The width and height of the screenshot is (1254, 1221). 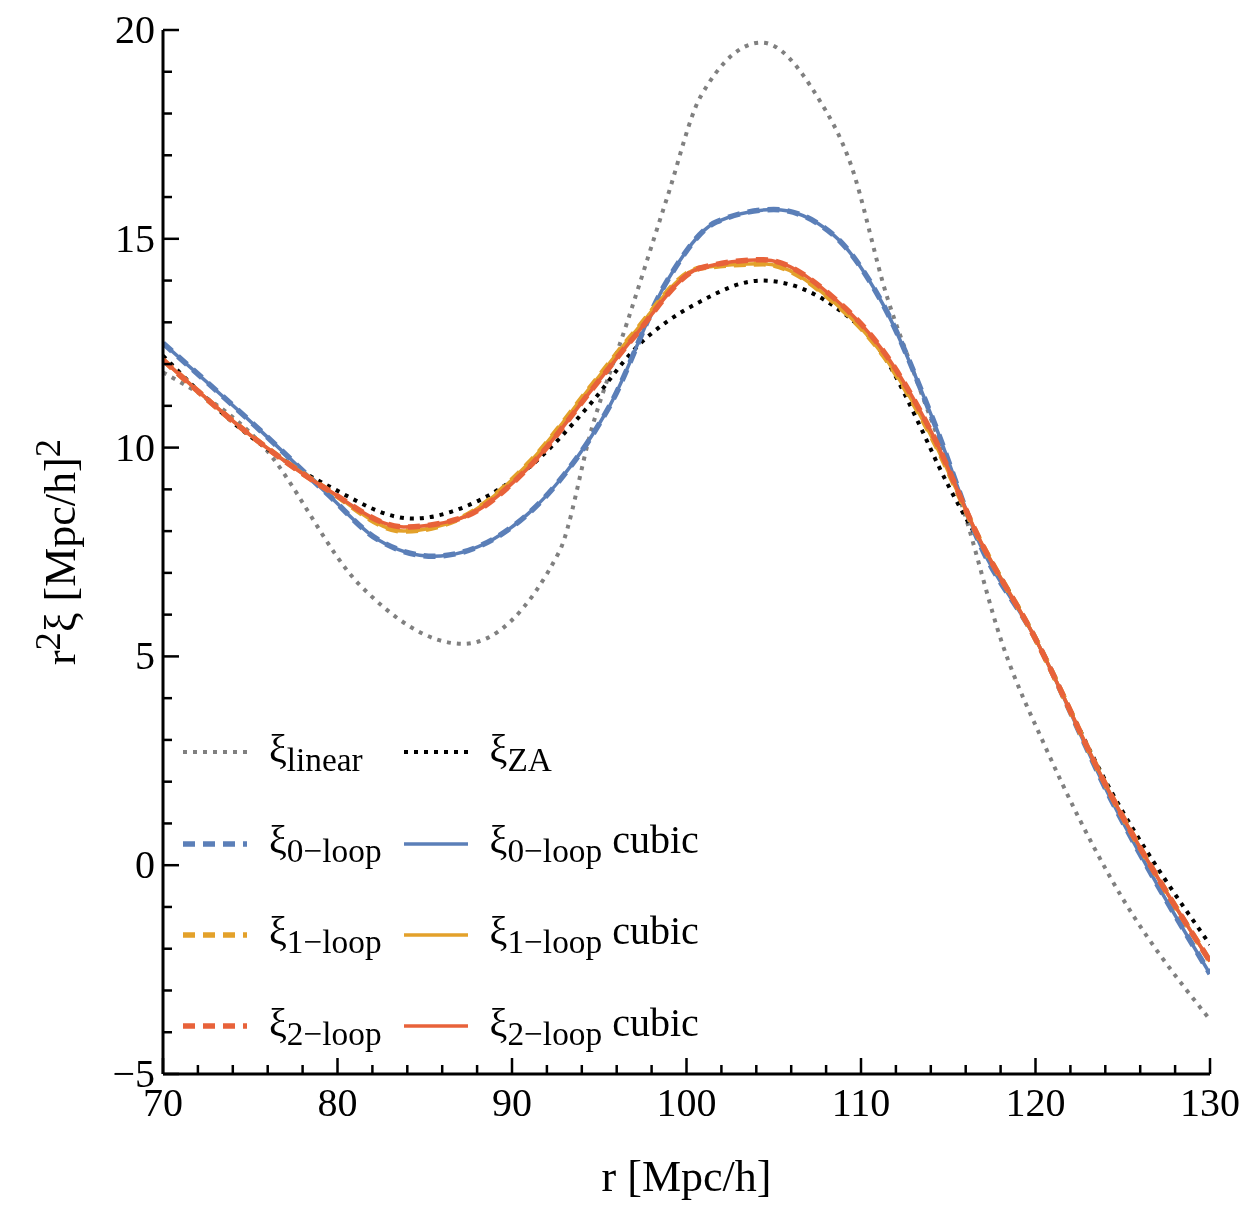 I want to click on legend-label: ξ$_{0−loop}$, so click(x=325, y=843).